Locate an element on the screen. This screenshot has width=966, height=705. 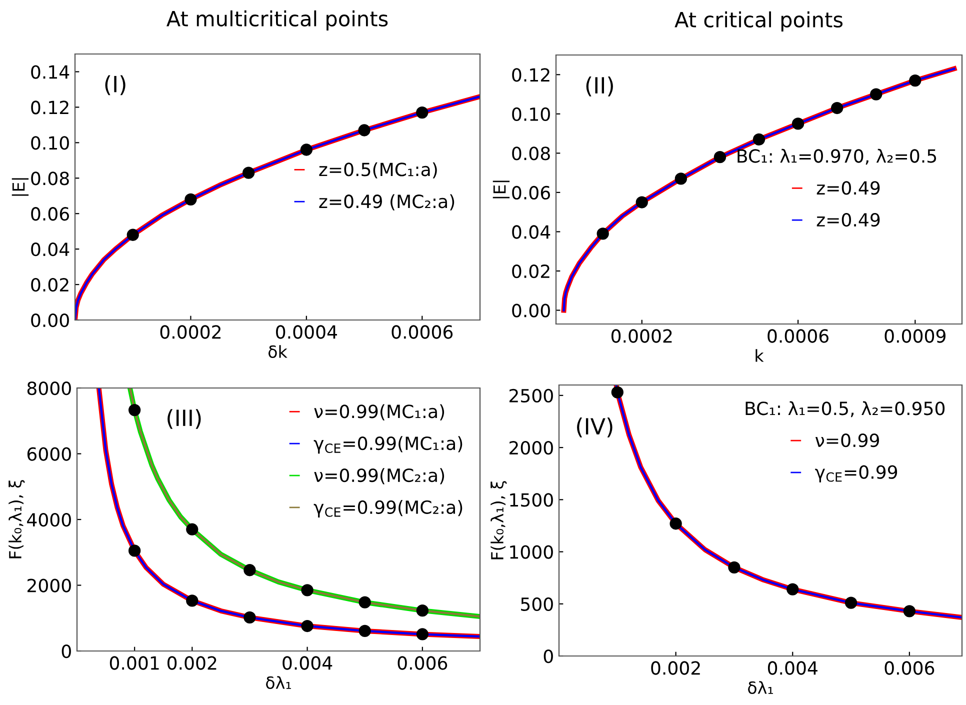
legend-label: ν=0.99(MC₂:a) is located at coordinates (379, 476).